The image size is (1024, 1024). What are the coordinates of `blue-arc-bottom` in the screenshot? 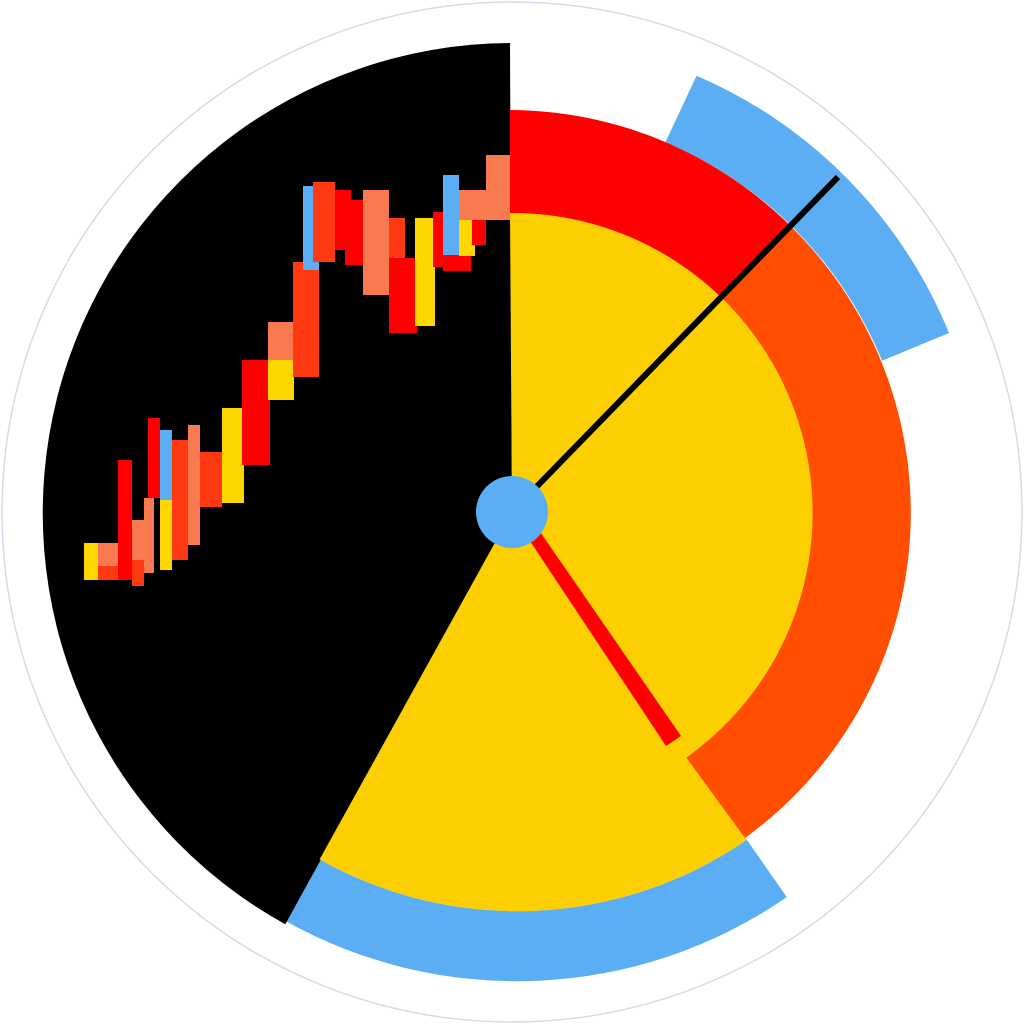 It's located at (535, 910).